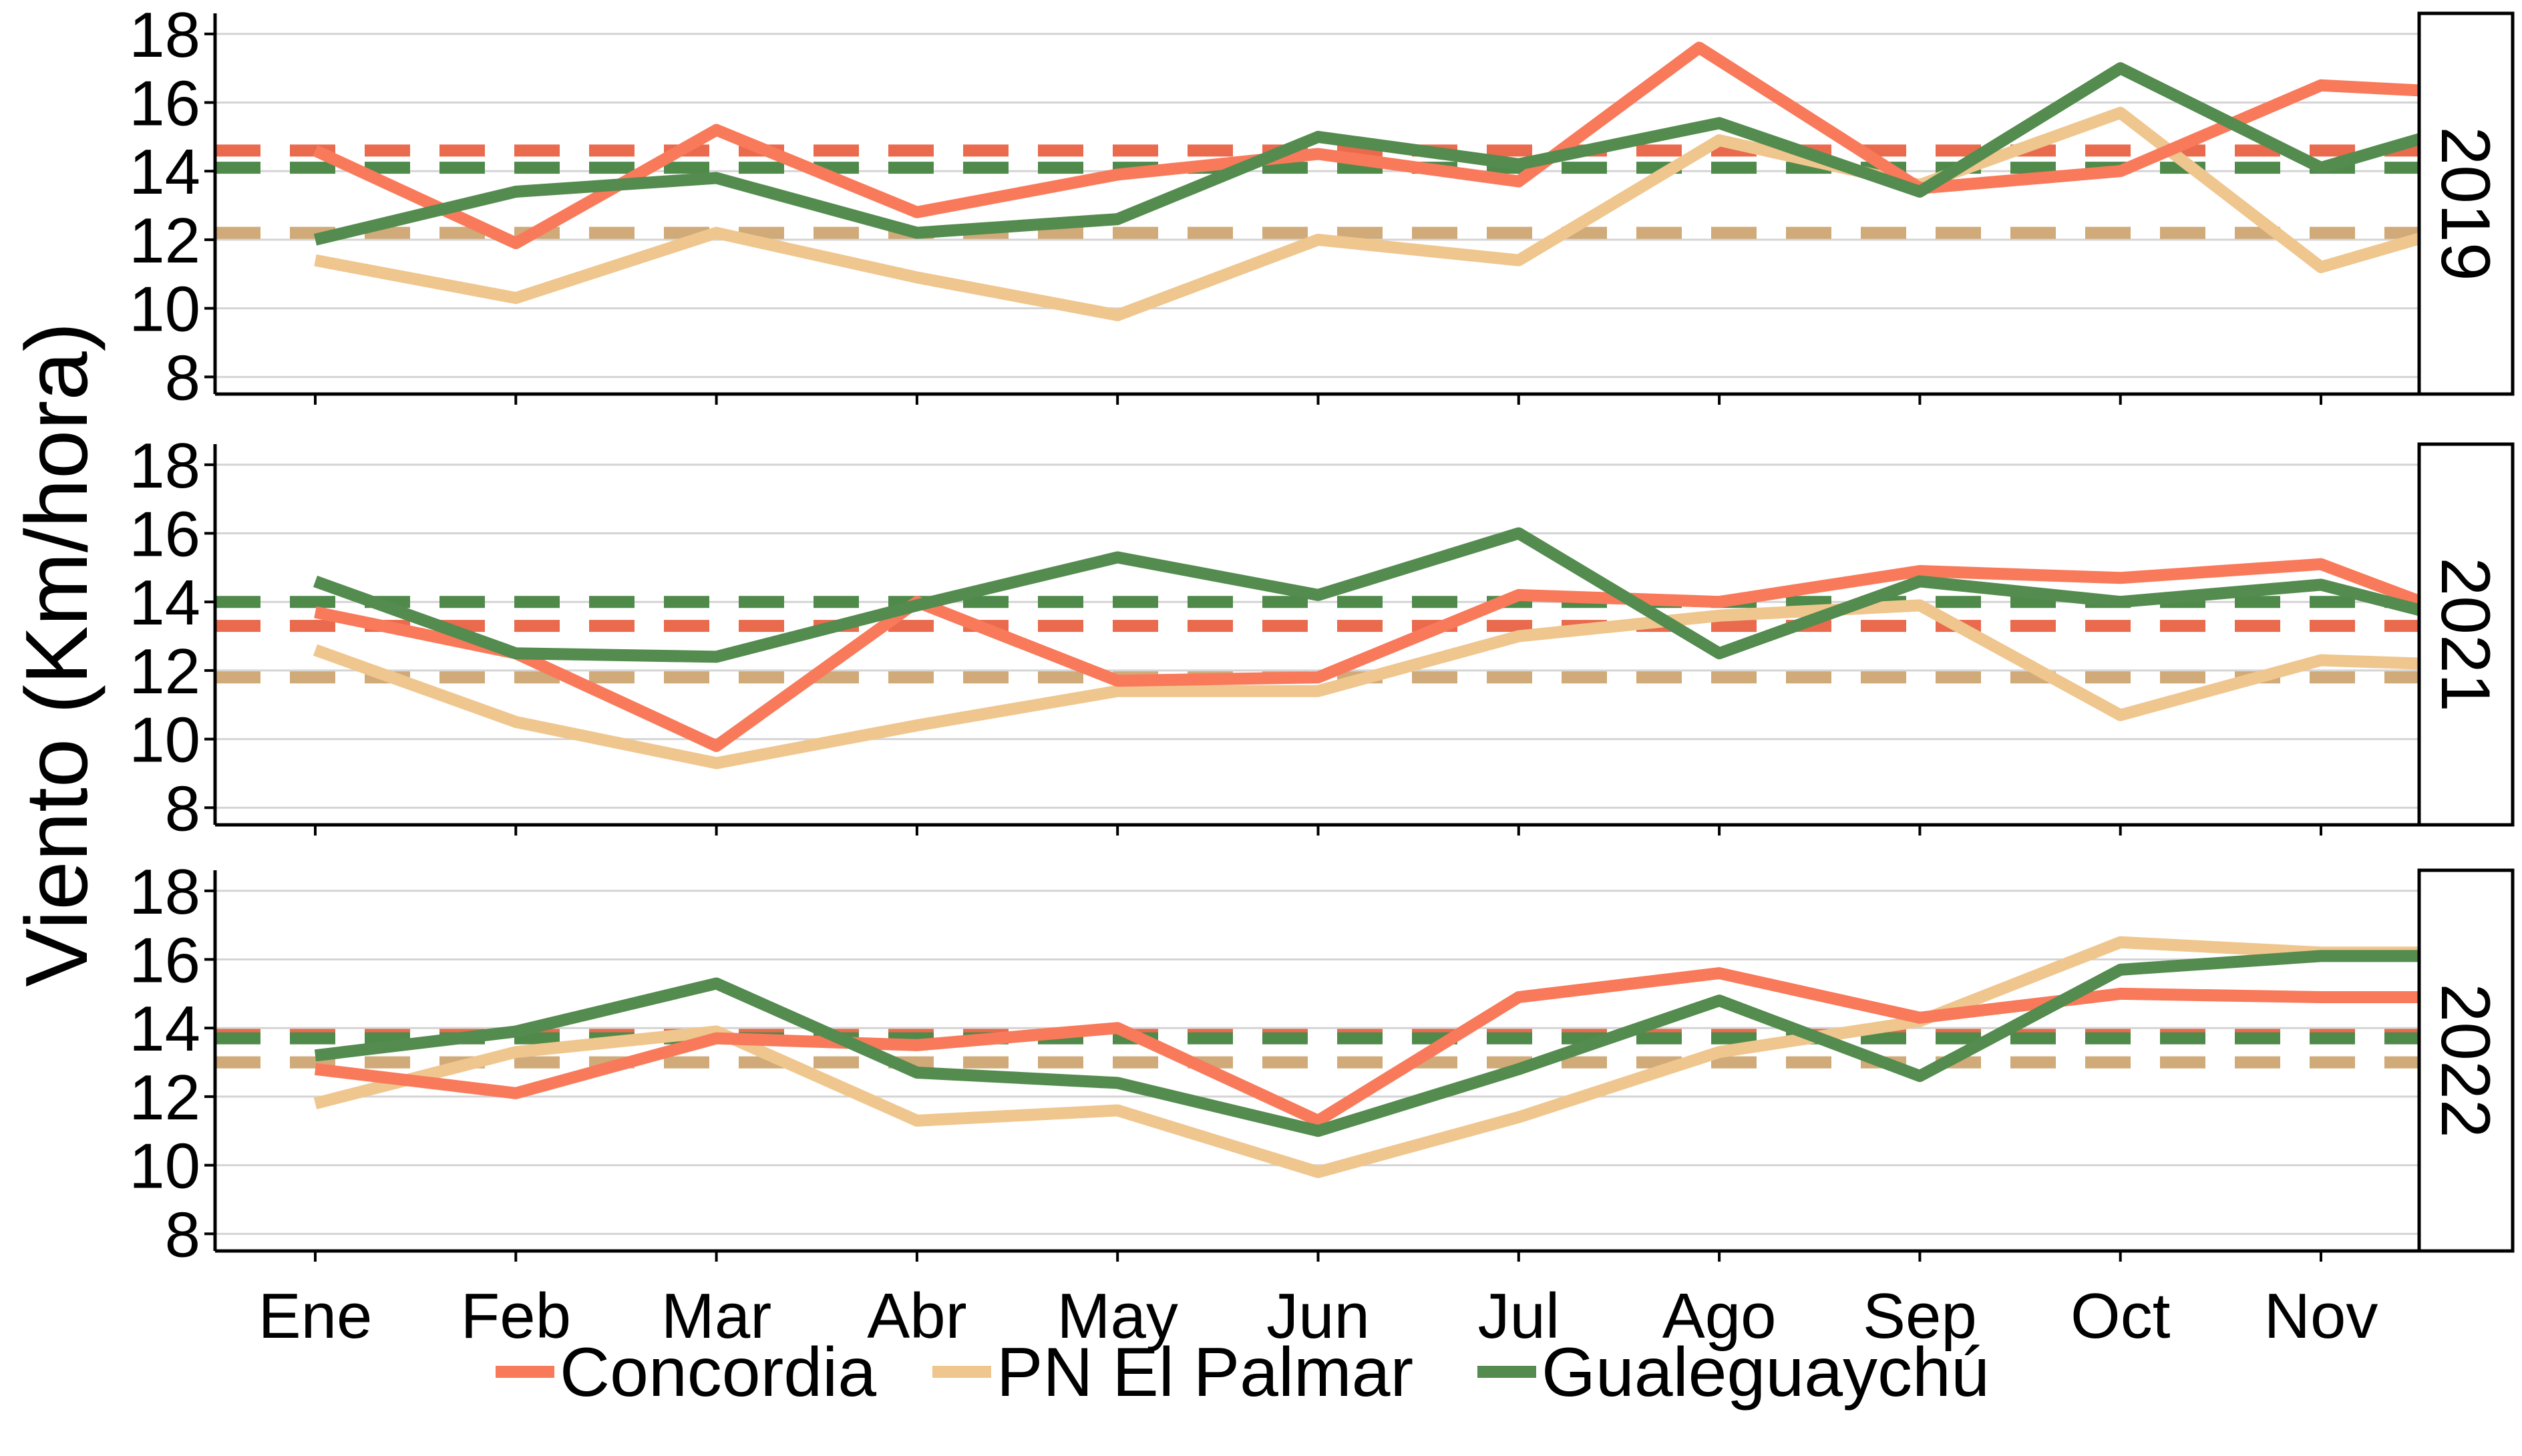 The image size is (2522, 1456). I want to click on legend: Concordia PN El Palmar Gualeguaychú, so click(1243, 1372).